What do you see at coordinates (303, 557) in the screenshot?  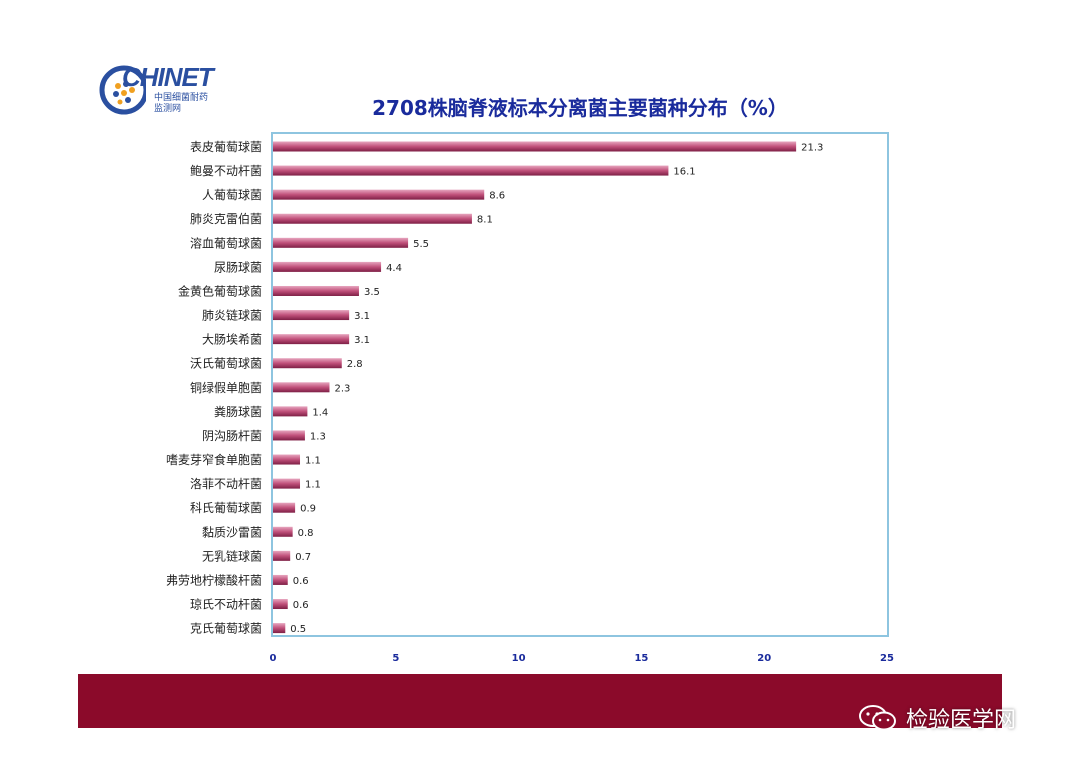 I see `bar-value-label: 0.7` at bounding box center [303, 557].